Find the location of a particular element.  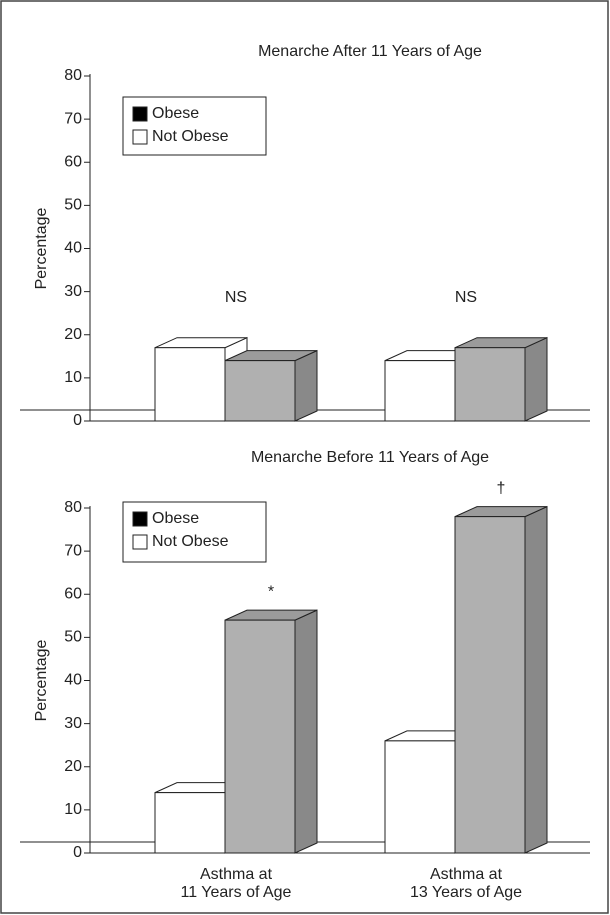

x-tick-label: Asthma at 13 Years of Age is located at coordinates (466, 883).